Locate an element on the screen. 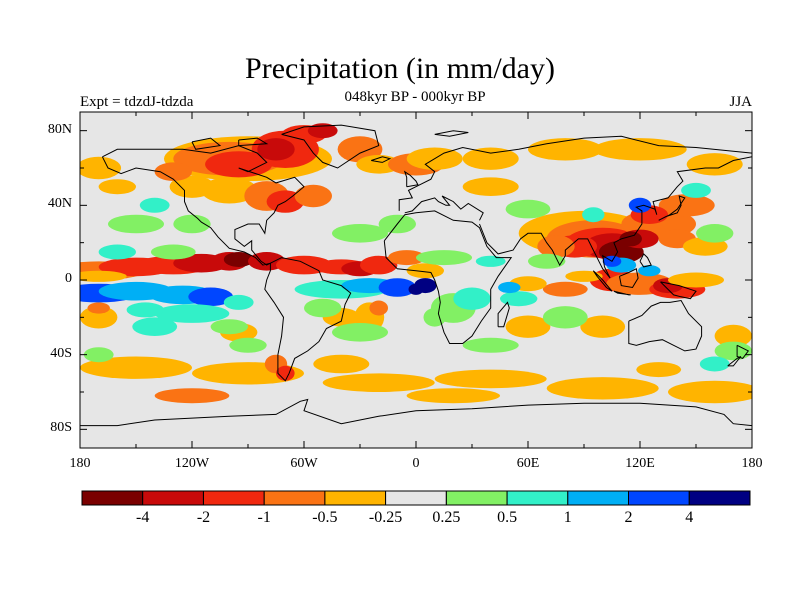 The image size is (800, 600). chart-title: Precipitation (in mm/day) is located at coordinates (400, 68).